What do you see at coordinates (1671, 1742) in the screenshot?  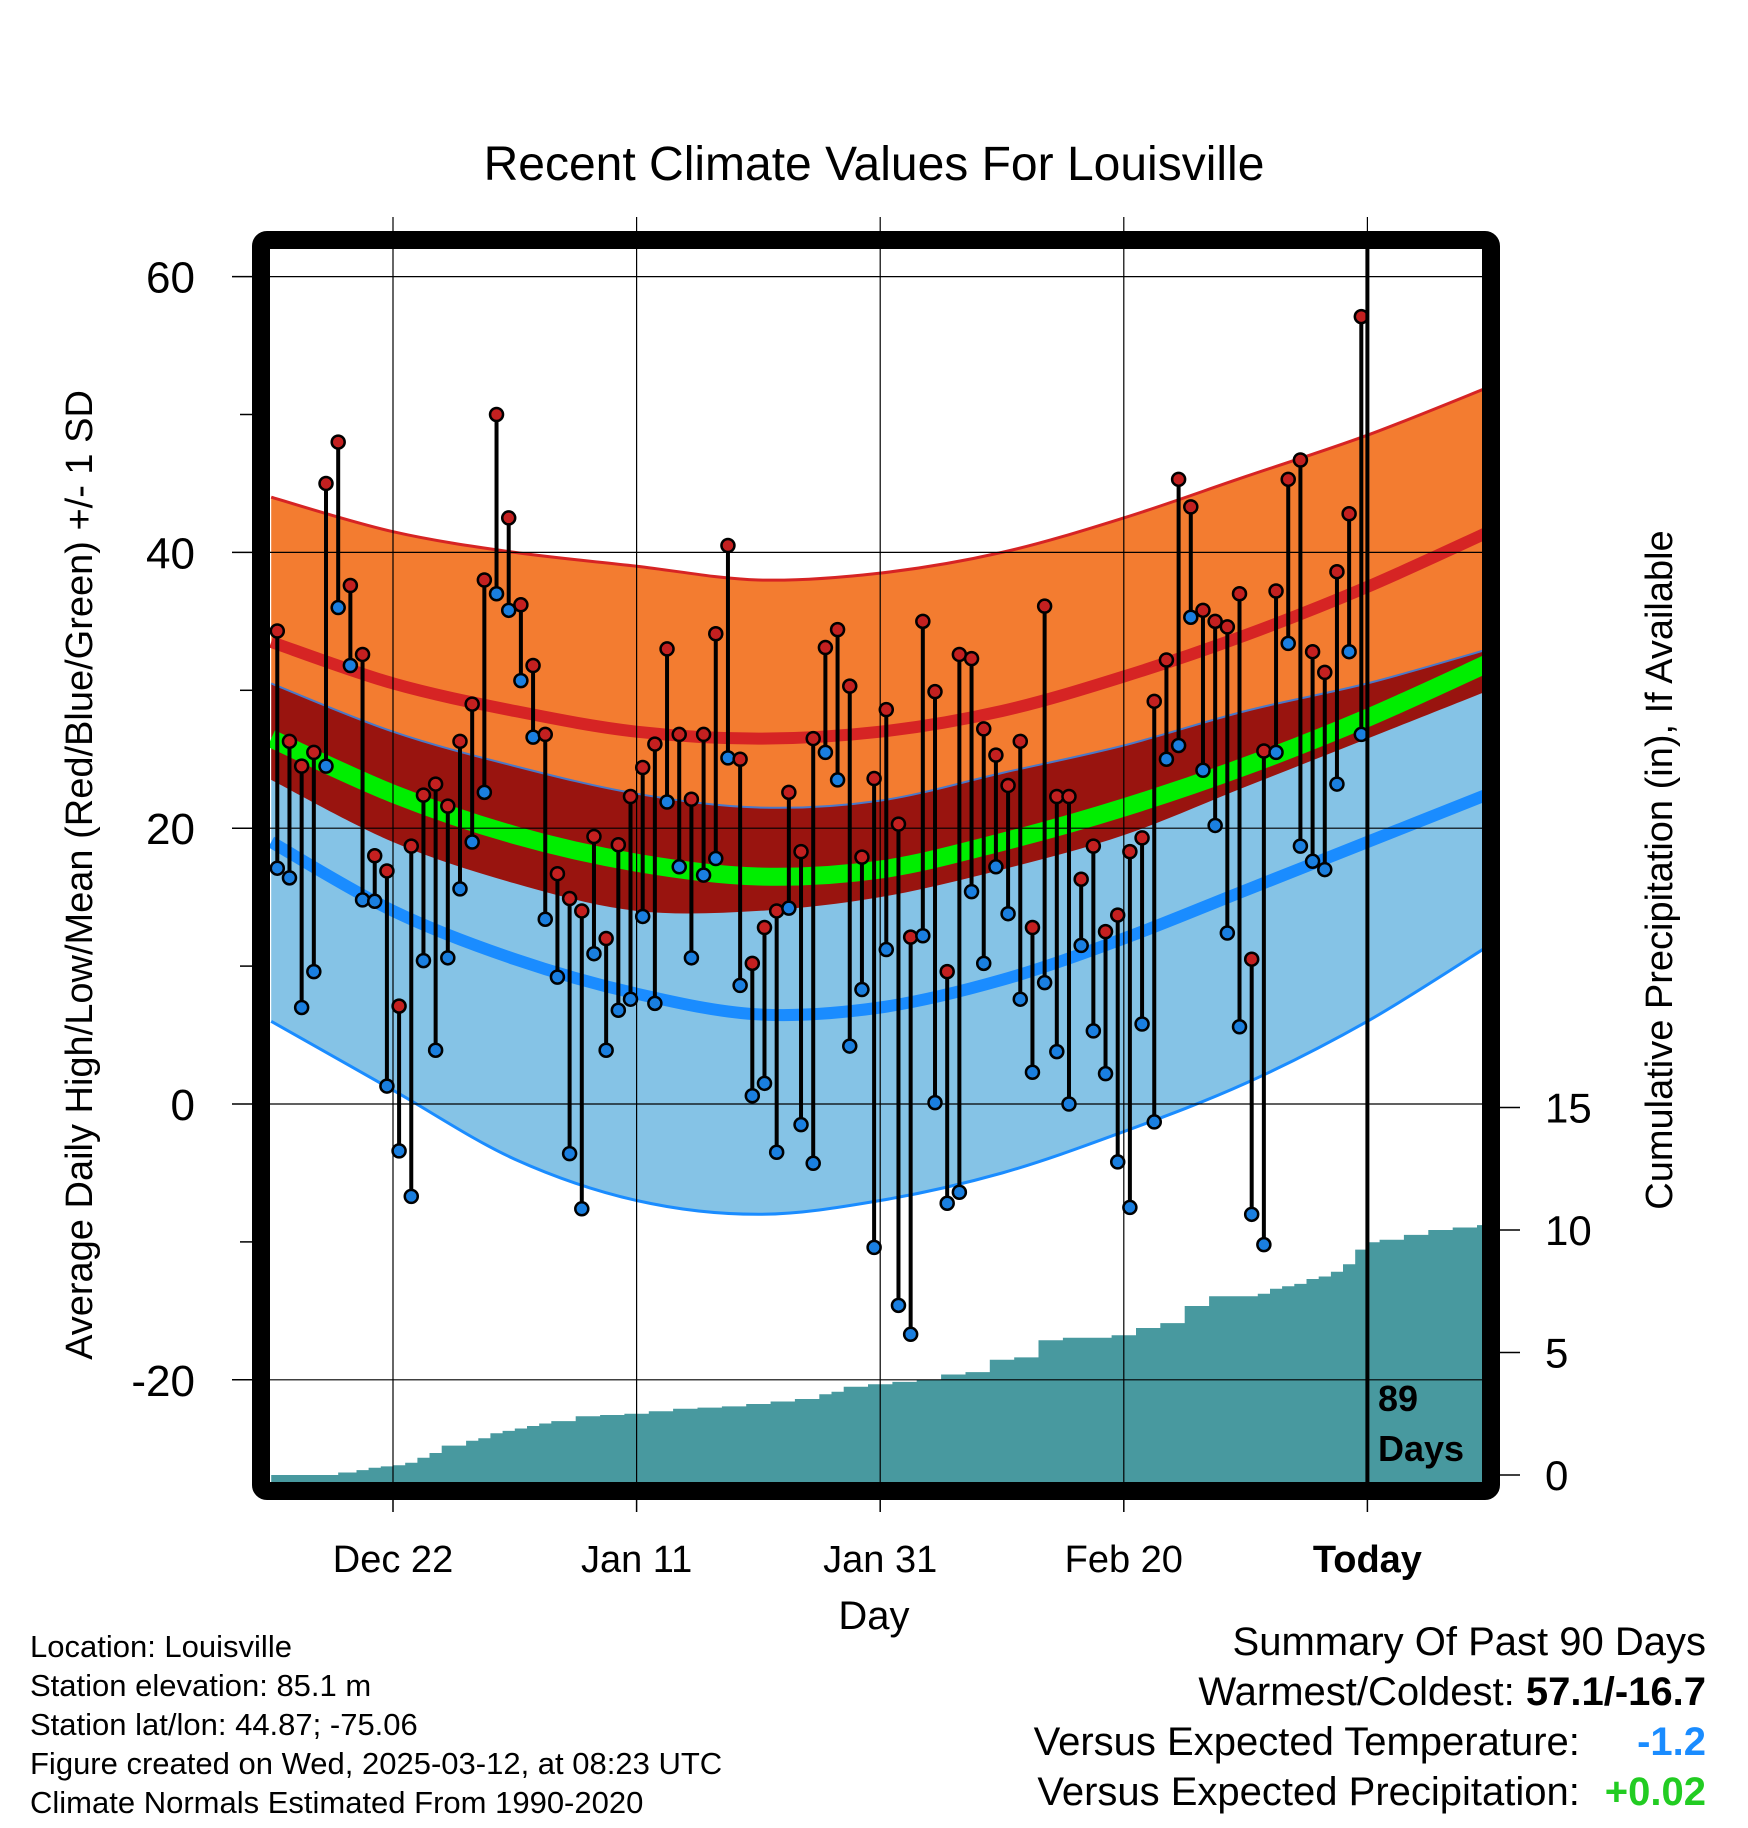 I see `temp-vs-expected-value: -1.2` at bounding box center [1671, 1742].